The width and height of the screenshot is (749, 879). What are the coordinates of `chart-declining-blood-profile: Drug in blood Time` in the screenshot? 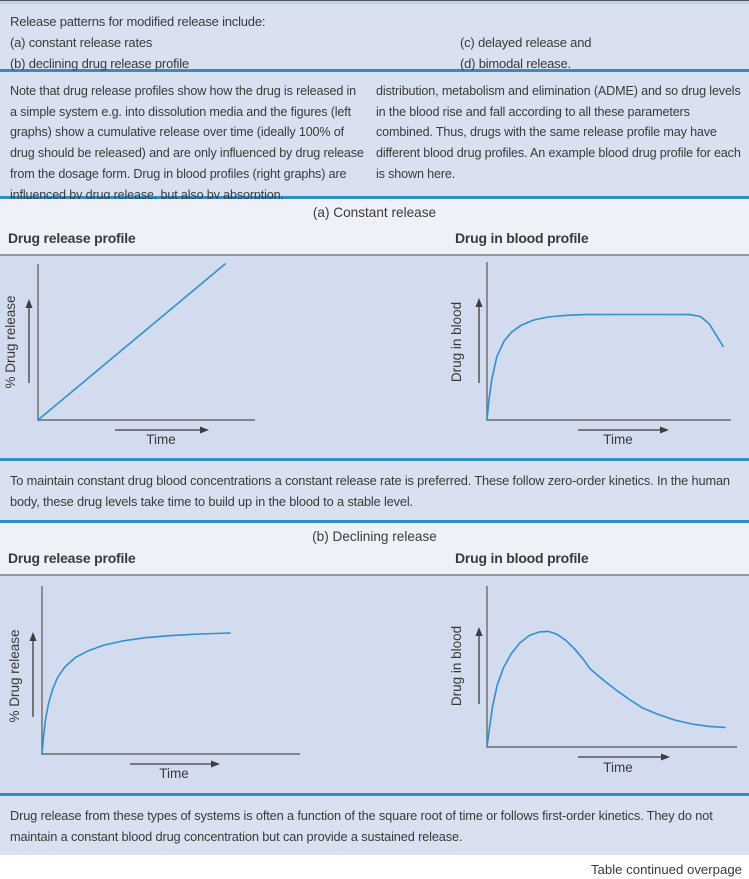 It's located at (562, 687).